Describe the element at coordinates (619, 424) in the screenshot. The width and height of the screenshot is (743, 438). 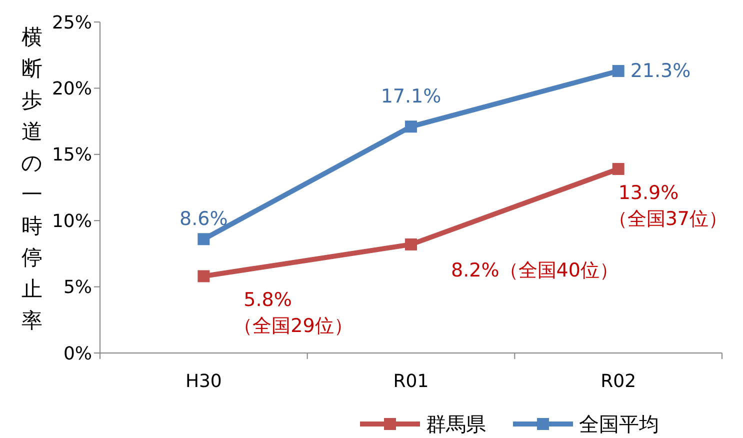
I see `legend-label: 全国平均` at that location.